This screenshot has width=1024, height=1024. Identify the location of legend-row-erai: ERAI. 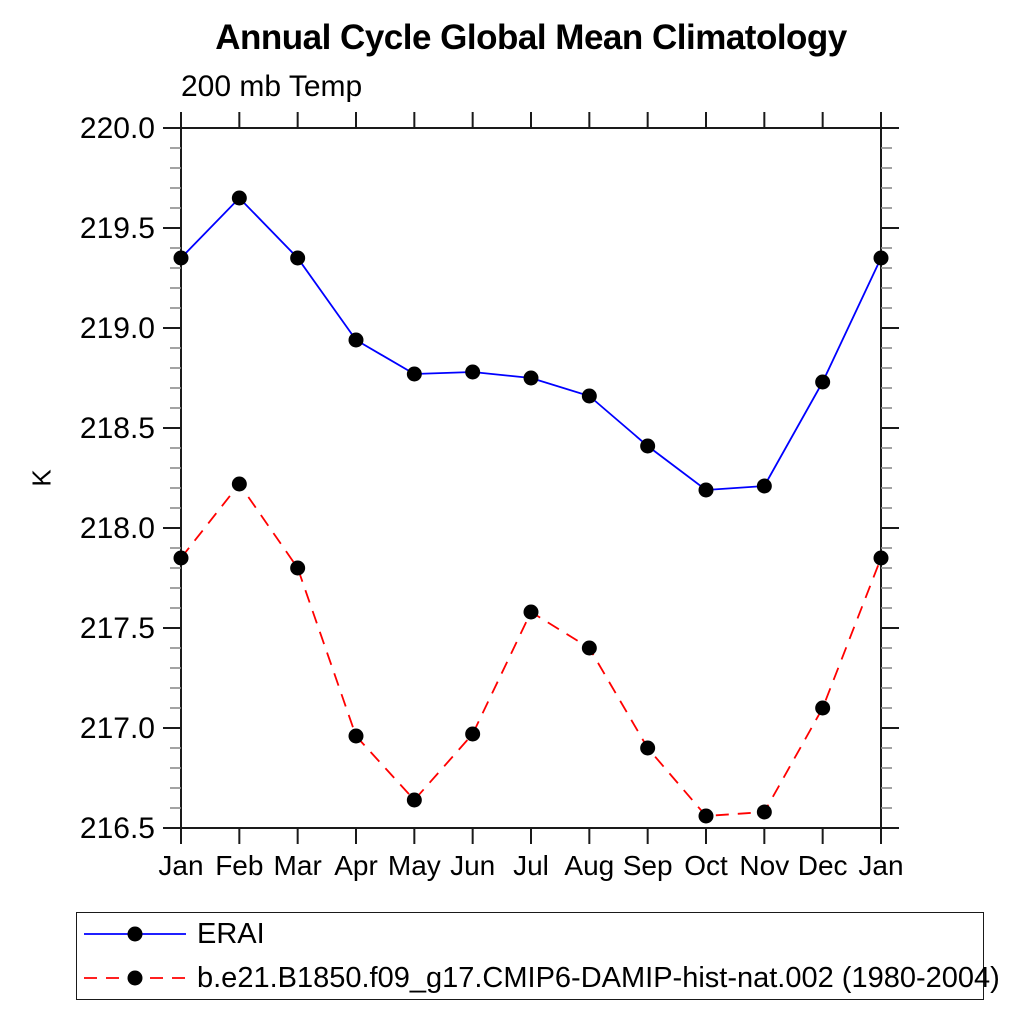
(532, 934).